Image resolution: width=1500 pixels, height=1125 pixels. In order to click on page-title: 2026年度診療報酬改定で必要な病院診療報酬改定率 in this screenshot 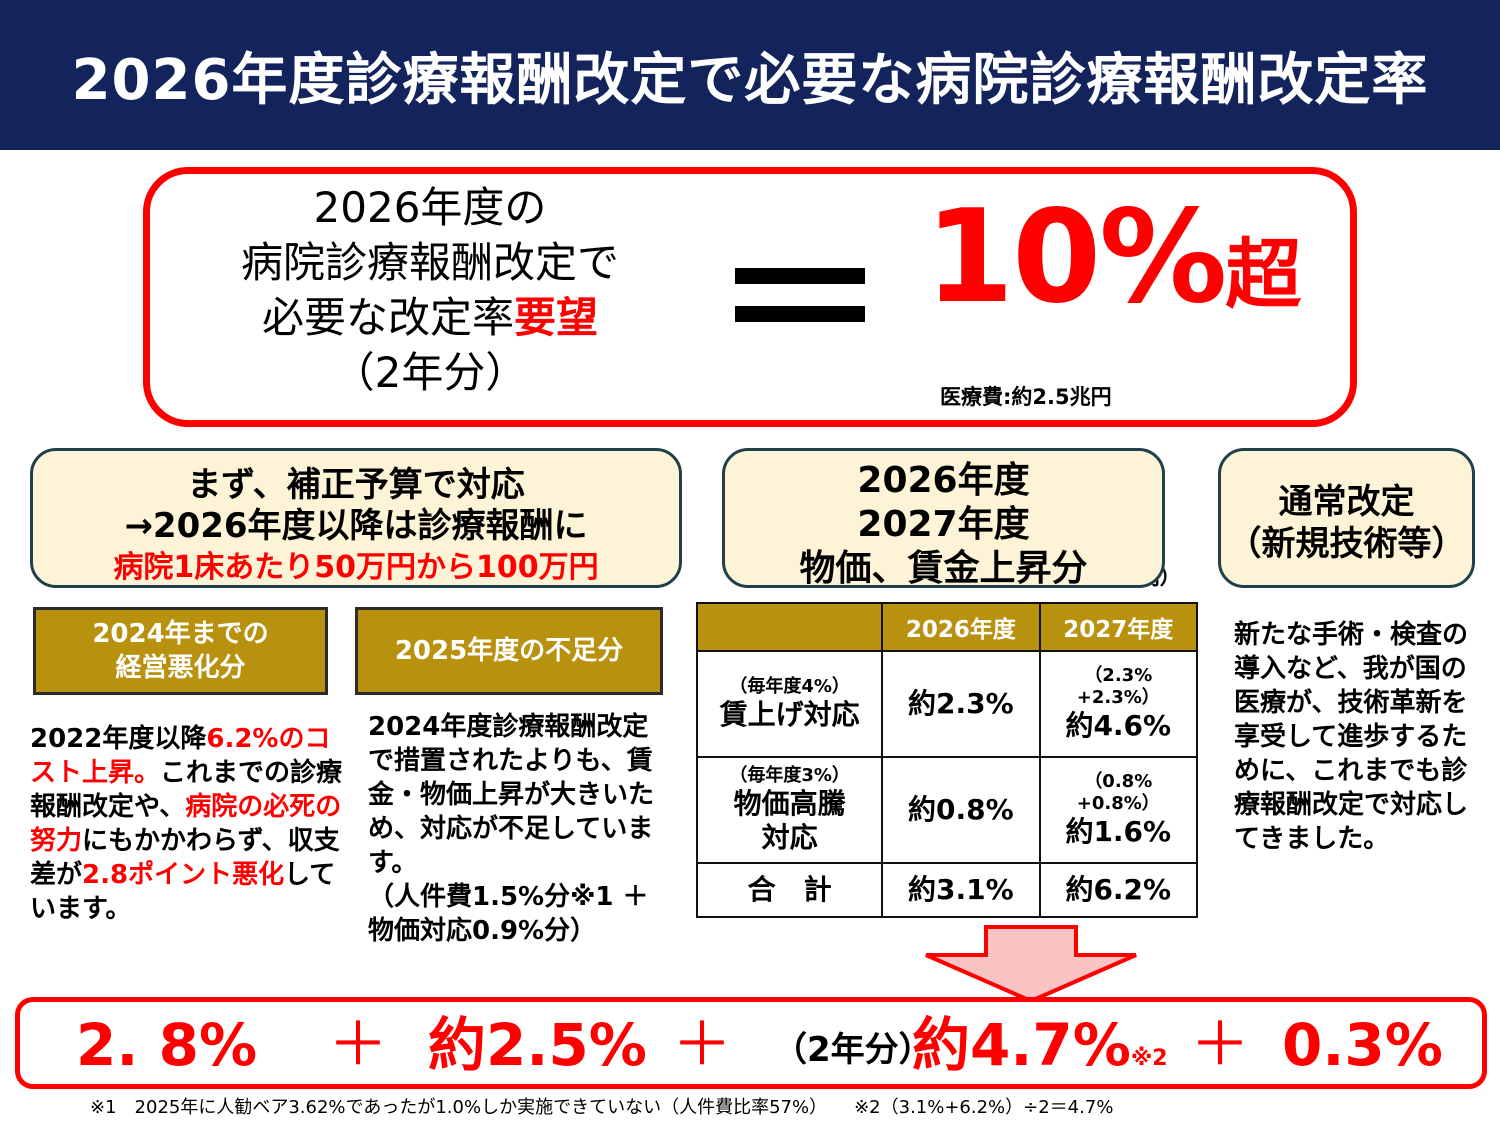, I will do `click(750, 80)`.